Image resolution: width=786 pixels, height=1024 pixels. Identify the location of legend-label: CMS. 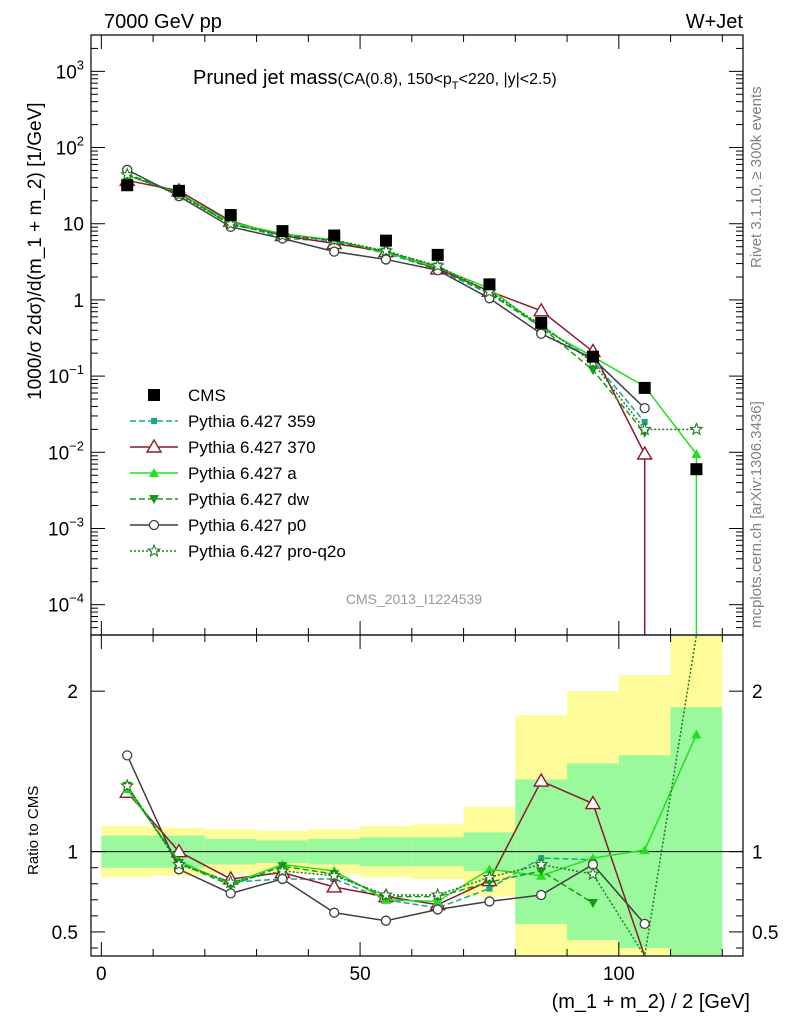
(207, 395).